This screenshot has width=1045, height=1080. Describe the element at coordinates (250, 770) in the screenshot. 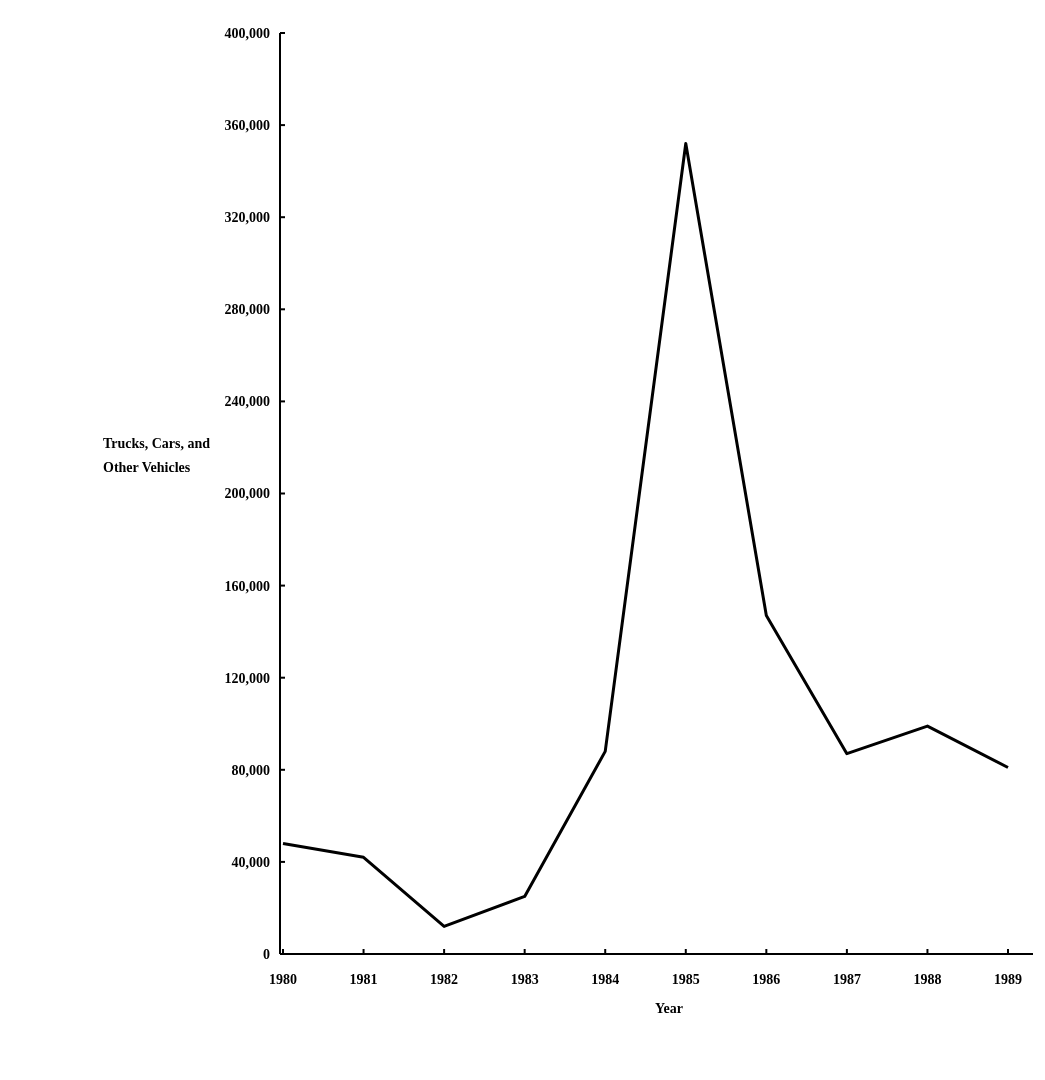

I see `y-tick-label: 80,000` at that location.